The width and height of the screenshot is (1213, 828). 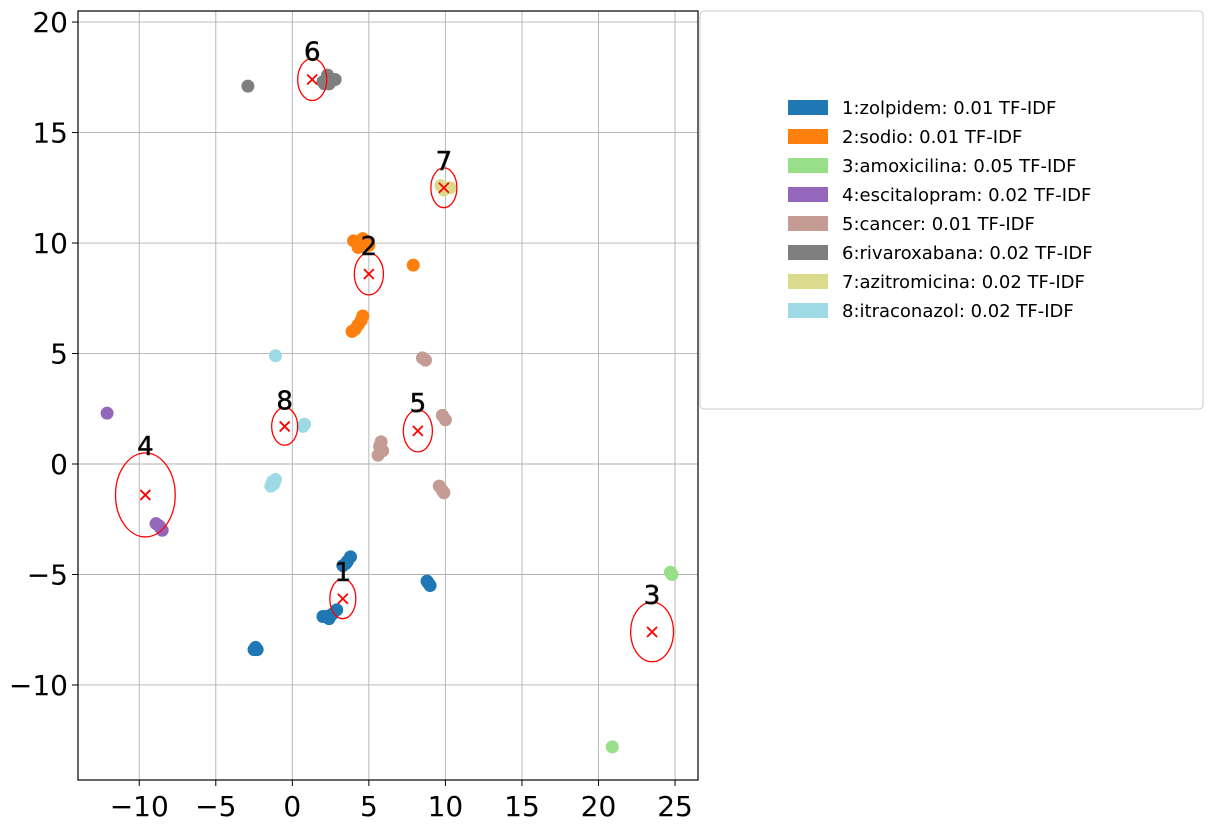 I want to click on x-tick-label: −5, so click(x=215, y=806).